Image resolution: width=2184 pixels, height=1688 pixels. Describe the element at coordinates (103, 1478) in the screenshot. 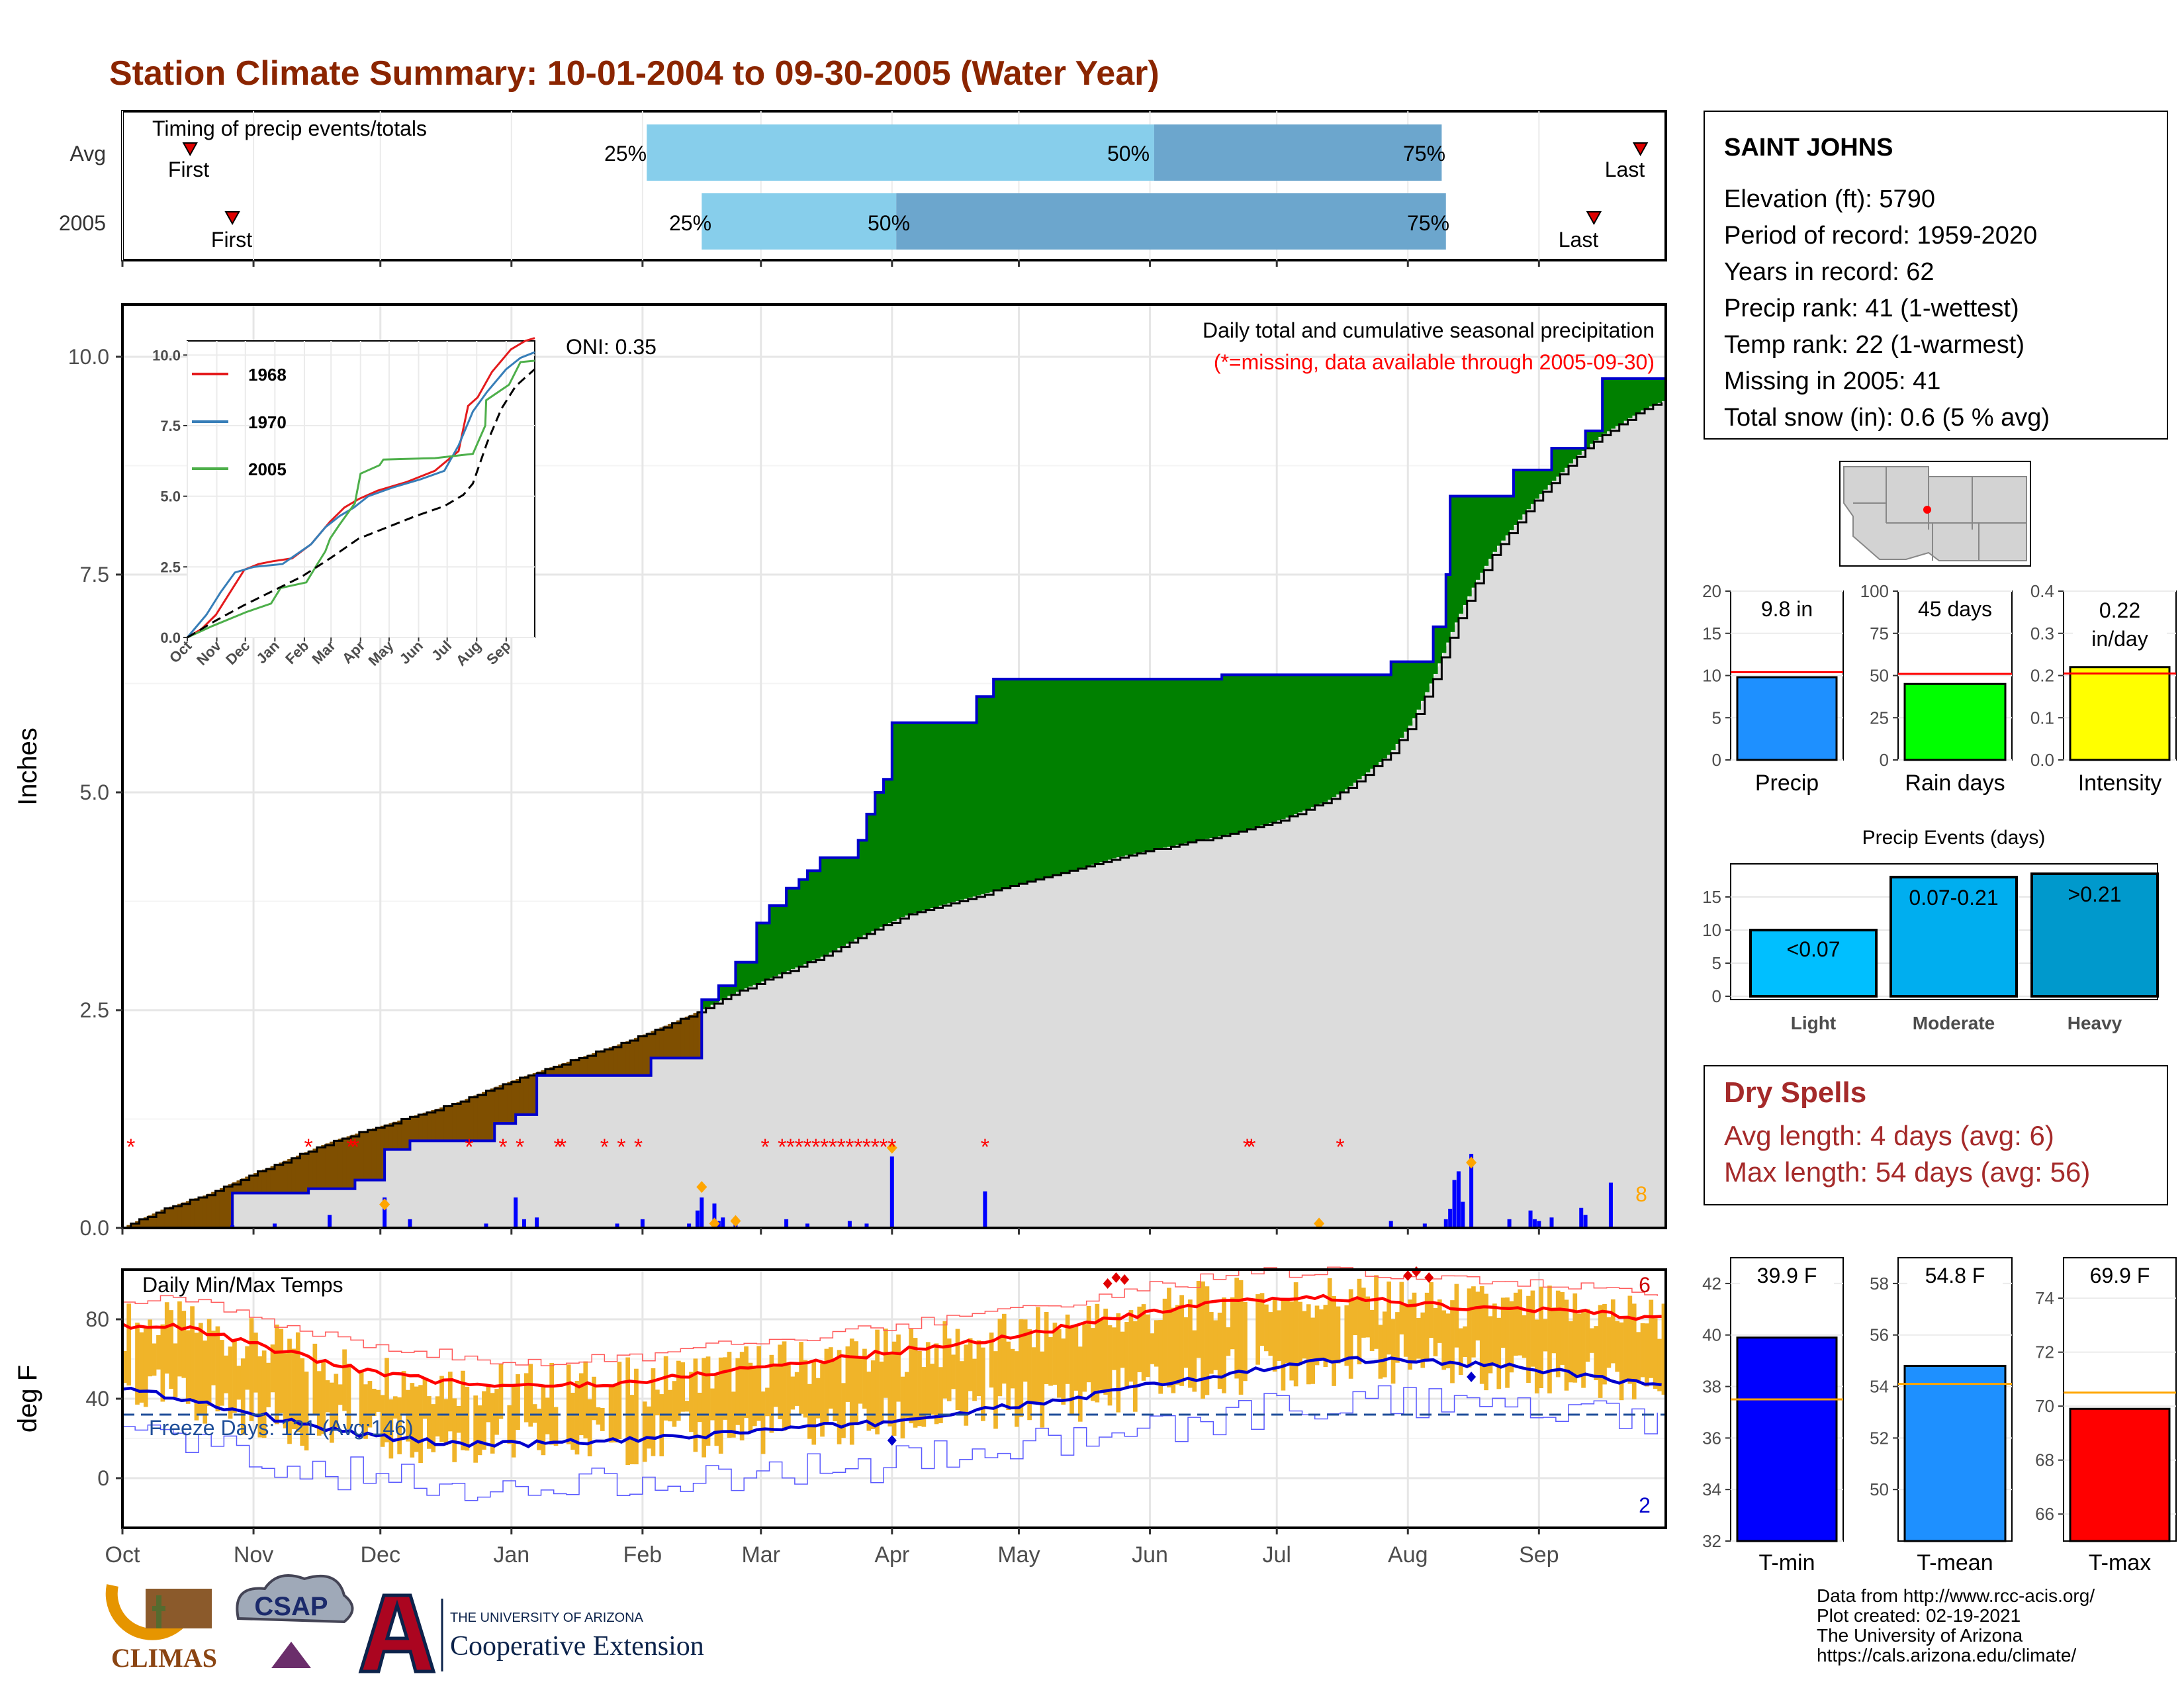

I see `temp-ytick-label-0: 0` at that location.